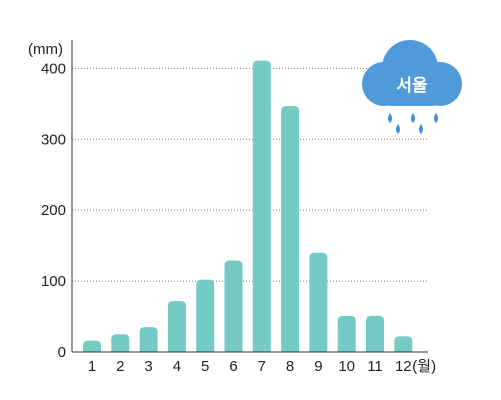 The image size is (501, 400). I want to click on x-axis-unit: (월), so click(424, 366).